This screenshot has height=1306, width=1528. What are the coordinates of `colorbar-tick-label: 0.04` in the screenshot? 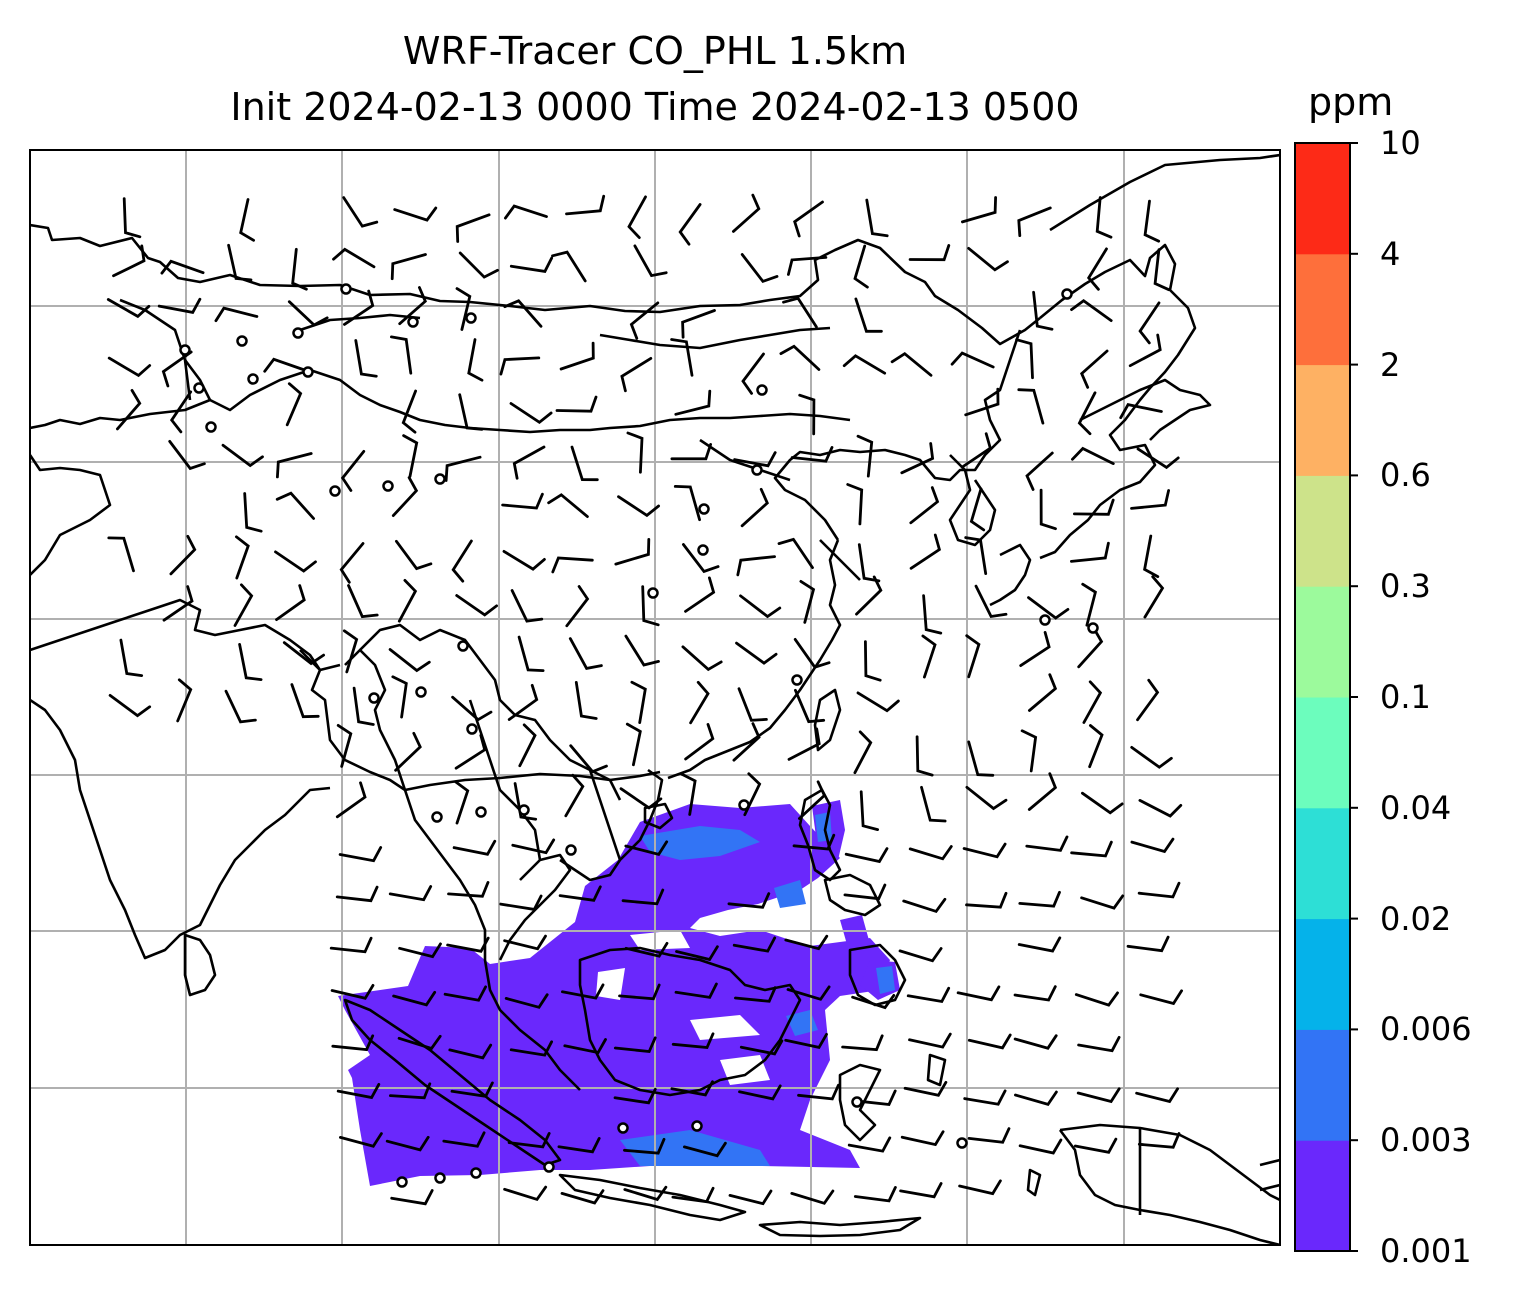 It's located at (1416, 807).